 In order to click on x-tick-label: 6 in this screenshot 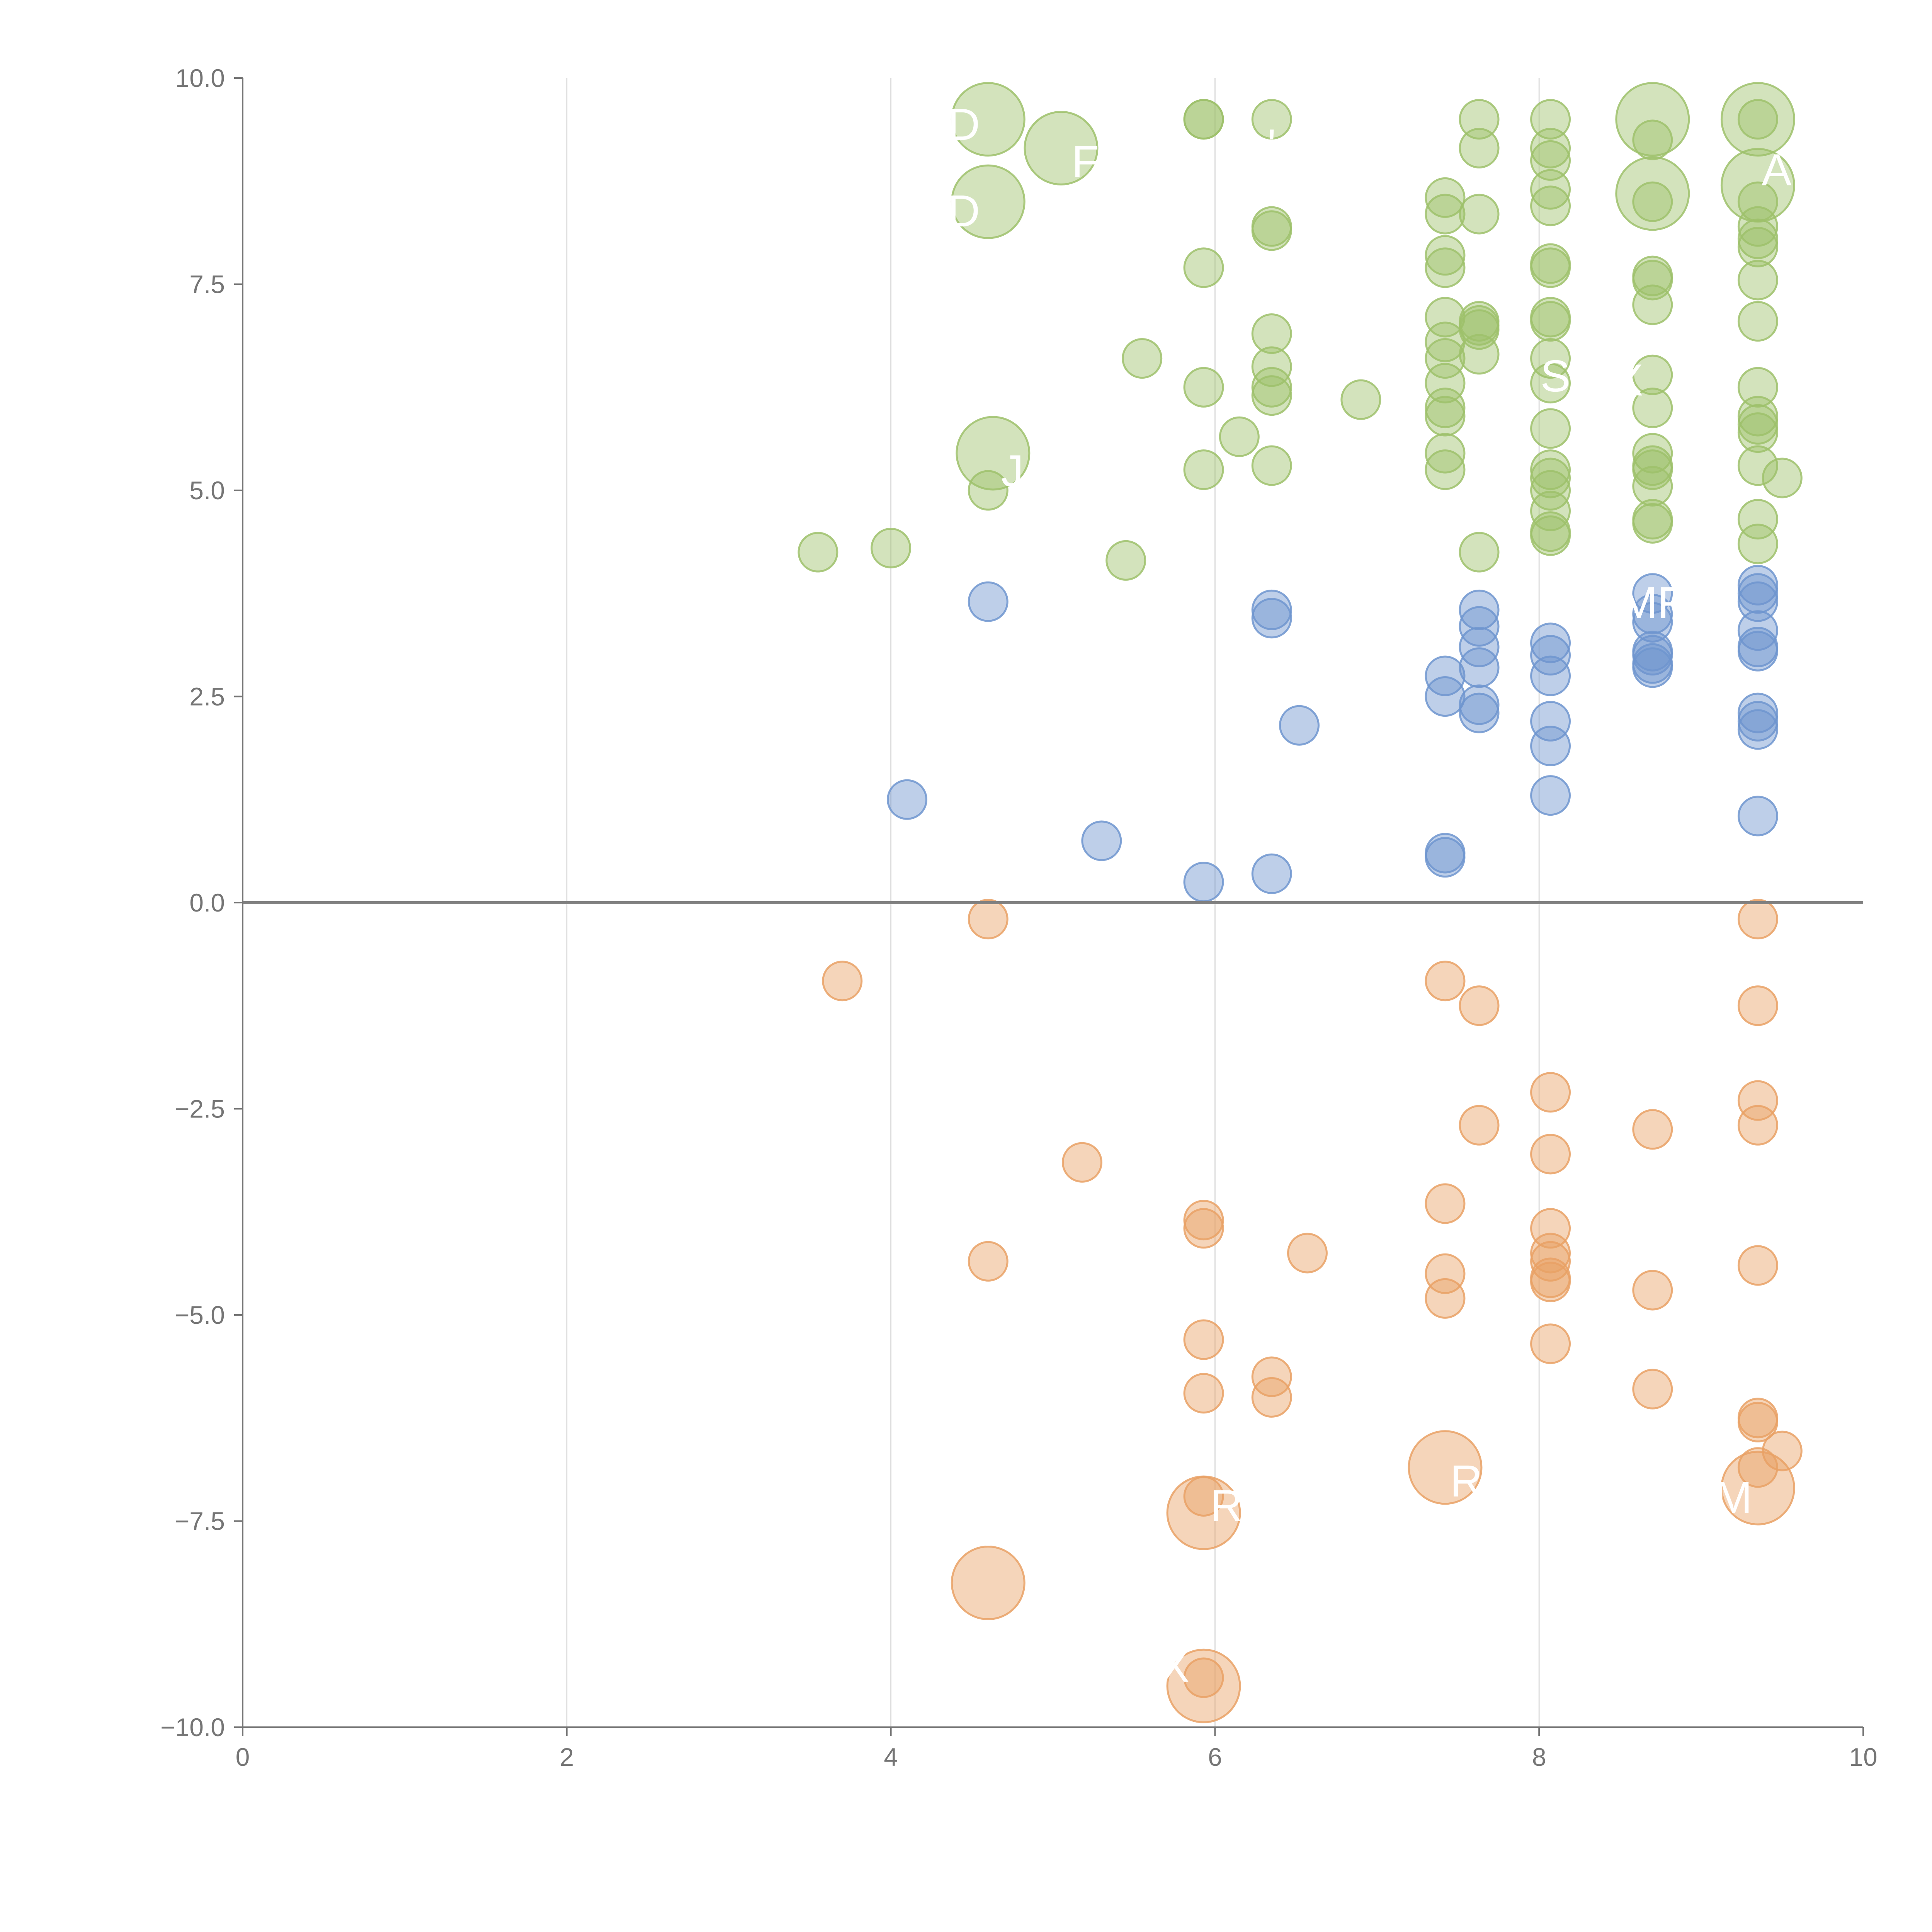, I will do `click(1215, 1757)`.